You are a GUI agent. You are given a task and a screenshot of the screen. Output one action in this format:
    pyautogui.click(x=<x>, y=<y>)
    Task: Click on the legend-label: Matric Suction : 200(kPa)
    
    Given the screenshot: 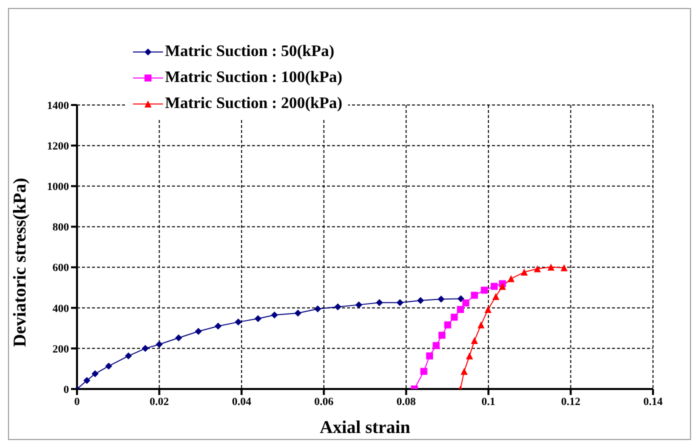 What is the action you would take?
    pyautogui.click(x=253, y=104)
    